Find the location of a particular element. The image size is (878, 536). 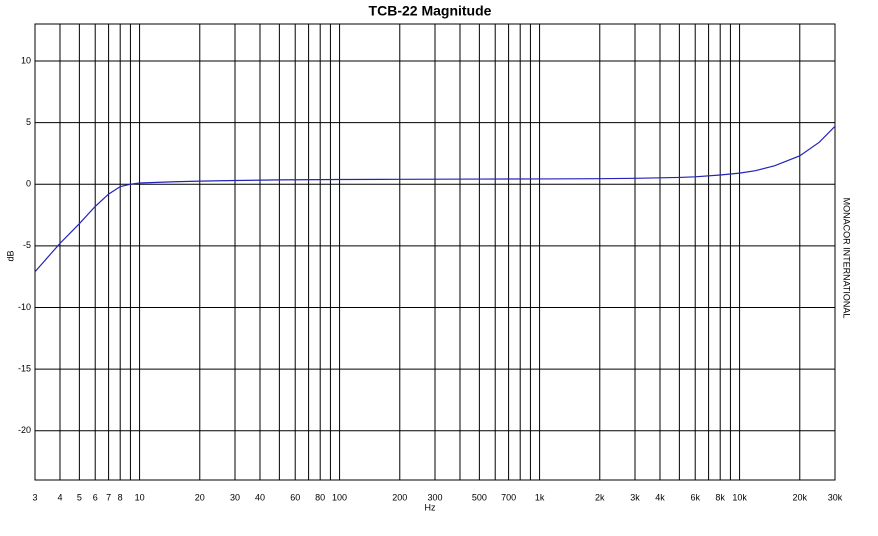

x-tick-label: 3 is located at coordinates (34, 497).